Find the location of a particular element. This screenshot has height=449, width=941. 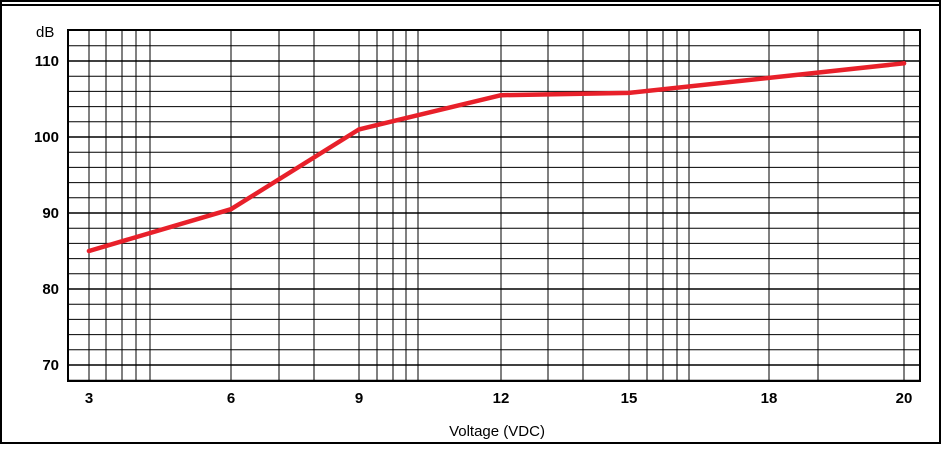

x-axis-ticks: 3 6 9 12 15 18 20 is located at coordinates (499, 398).